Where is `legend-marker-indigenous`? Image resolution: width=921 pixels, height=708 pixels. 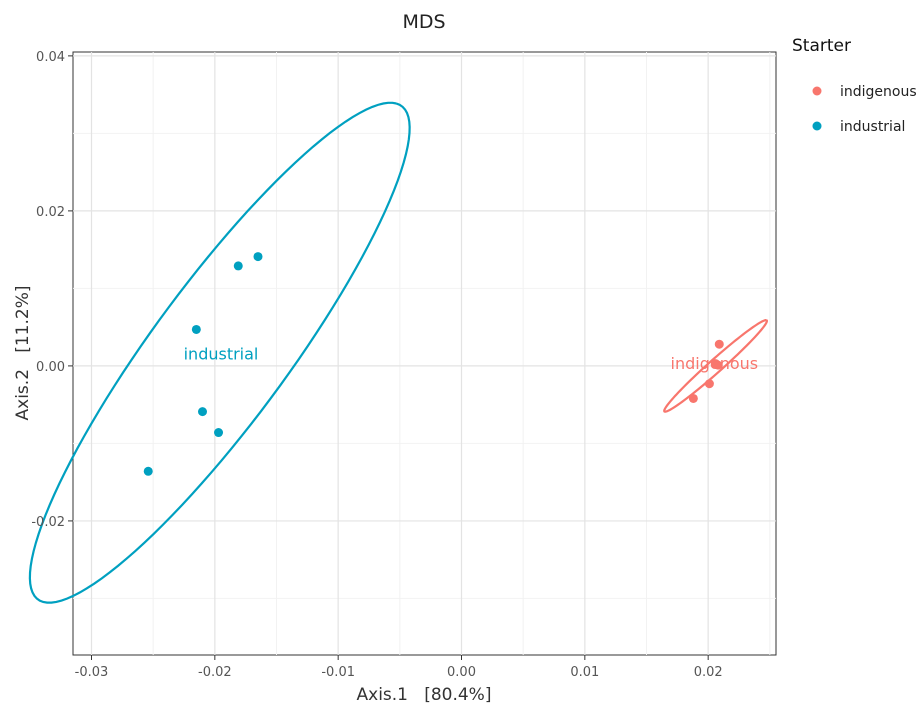
legend-marker-indigenous is located at coordinates (817, 91).